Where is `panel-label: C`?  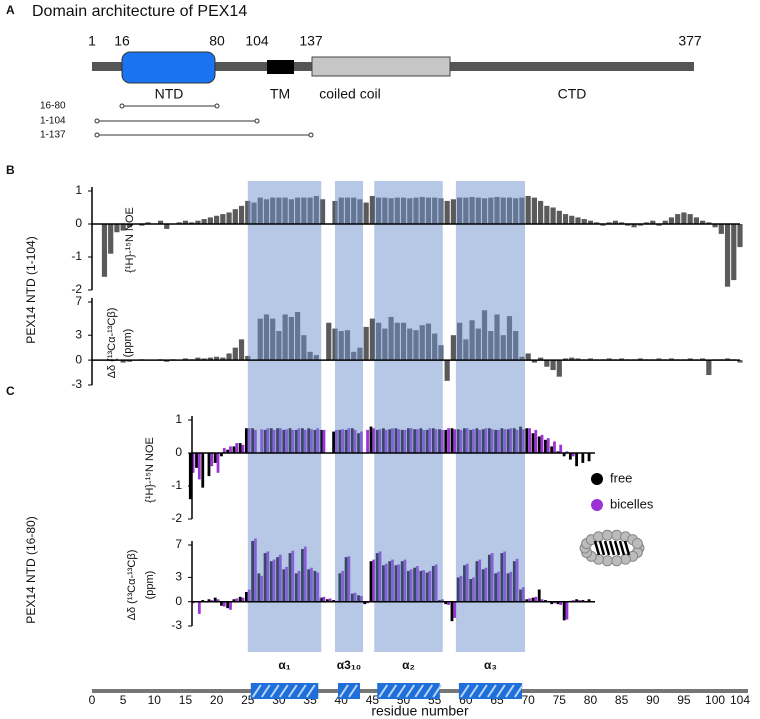 panel-label: C is located at coordinates (10, 391).